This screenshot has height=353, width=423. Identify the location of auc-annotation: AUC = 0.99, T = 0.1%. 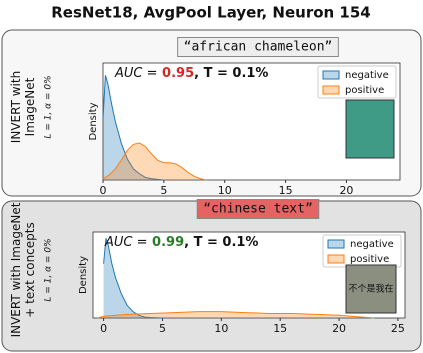
(181, 242).